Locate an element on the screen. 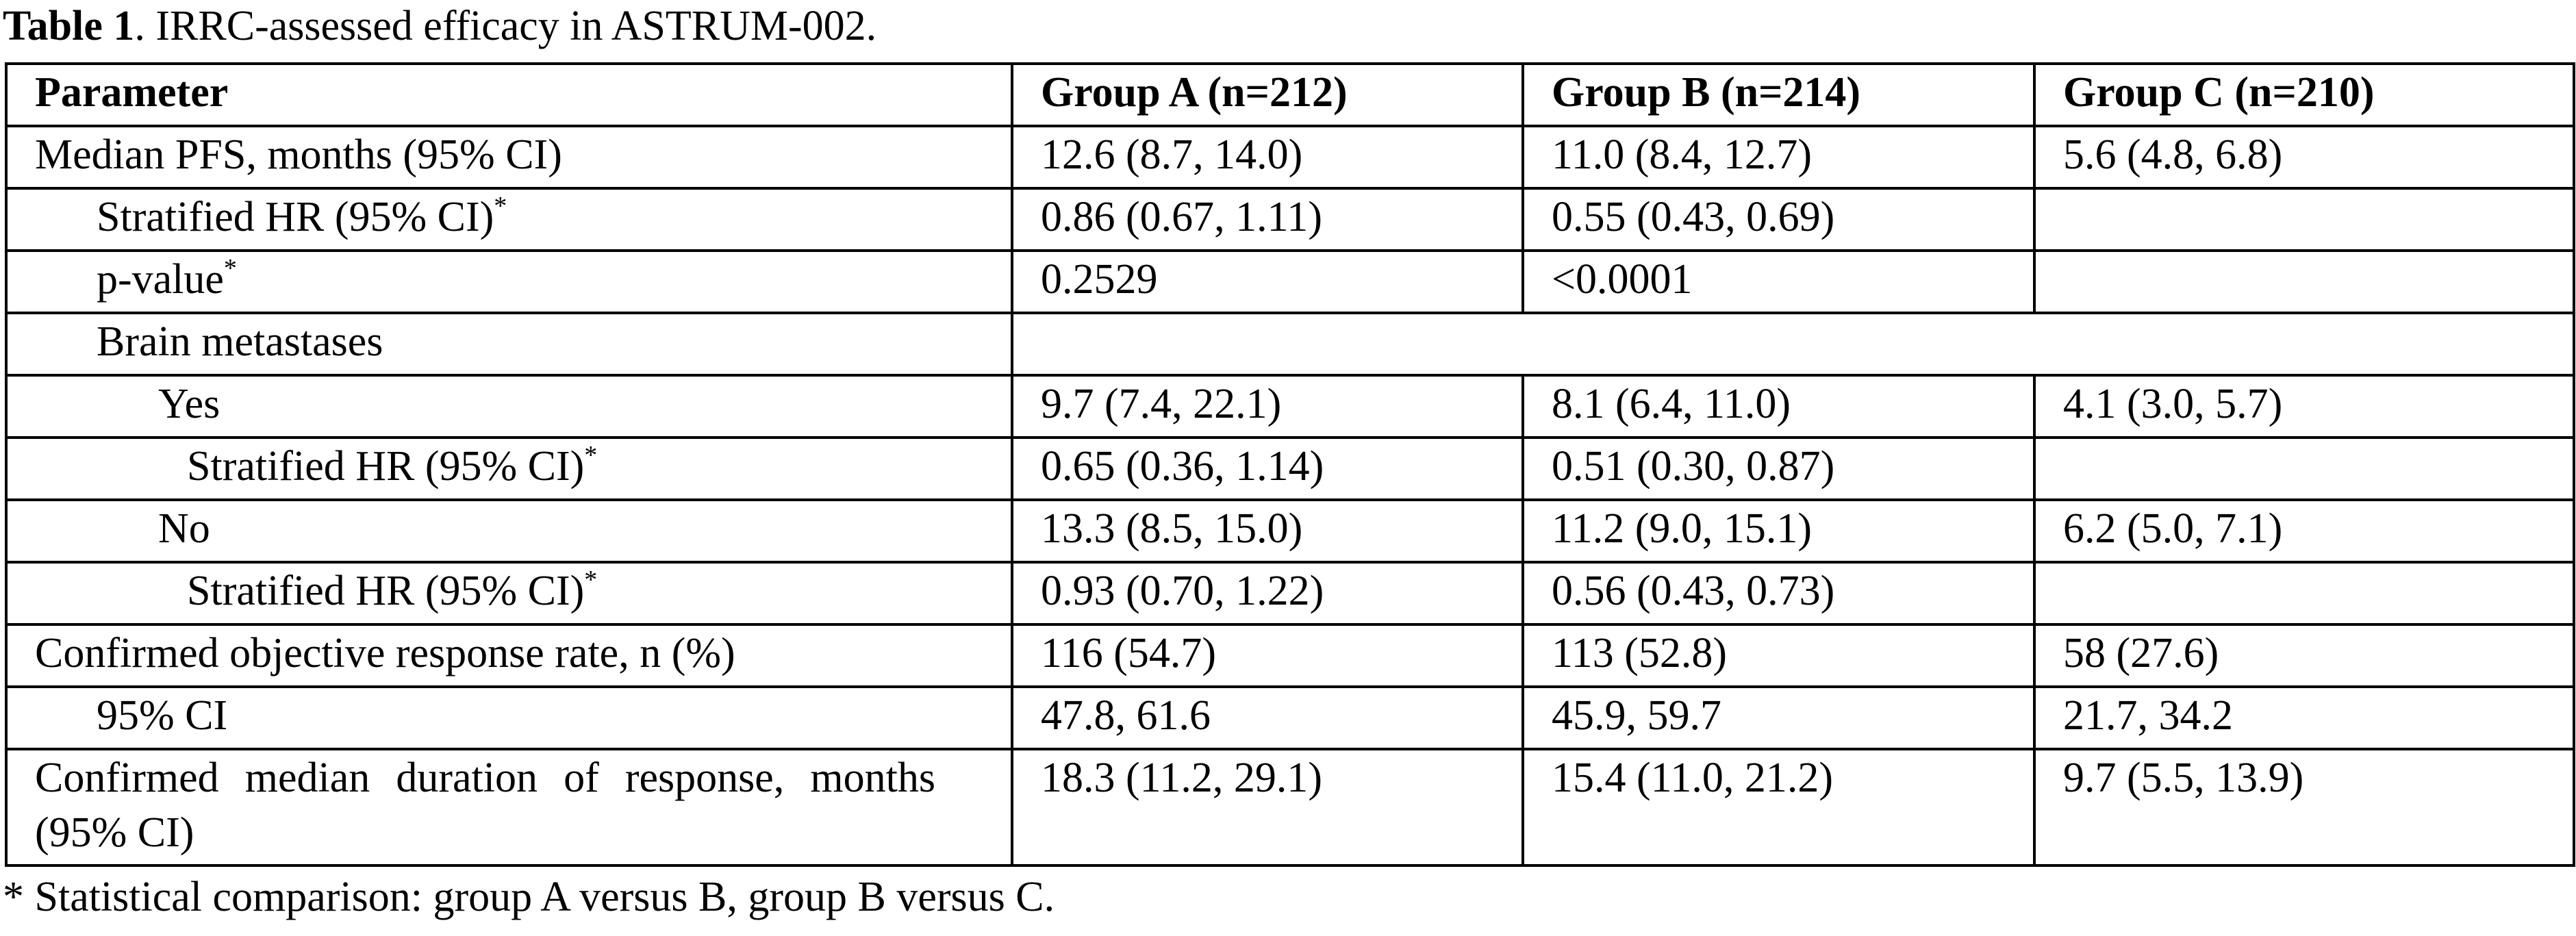 The height and width of the screenshot is (936, 2576). value-cell: 12.6 (8.7, 14.0) is located at coordinates (1267, 157).